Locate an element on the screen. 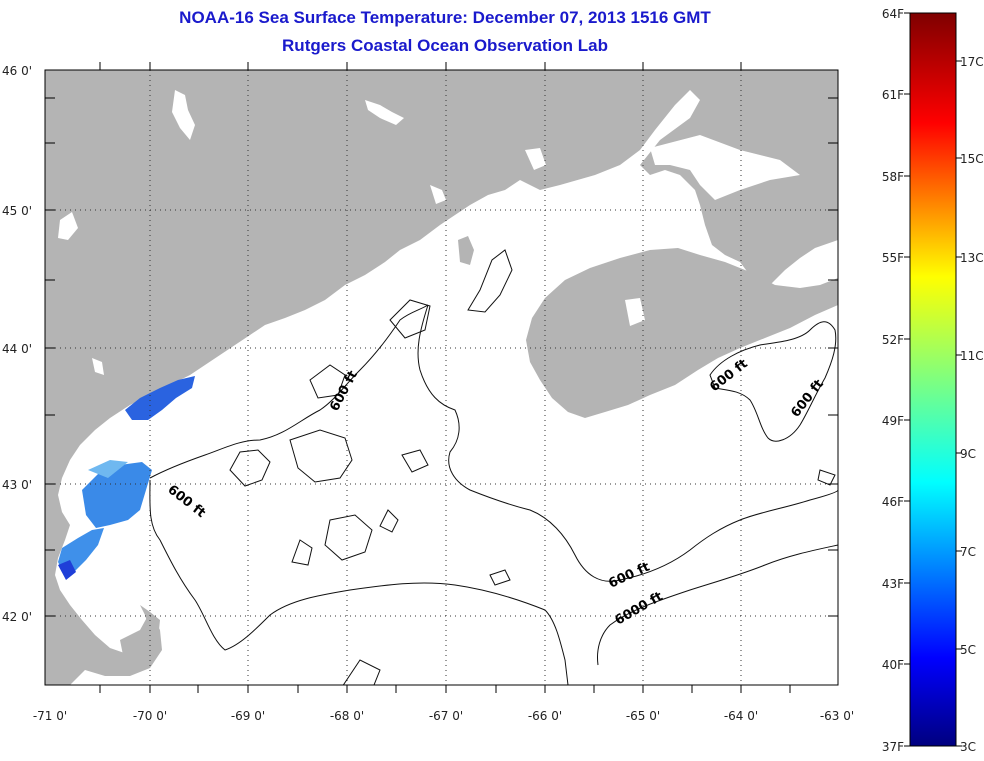  colorbar-f-label: 40F is located at coordinates (893, 665).